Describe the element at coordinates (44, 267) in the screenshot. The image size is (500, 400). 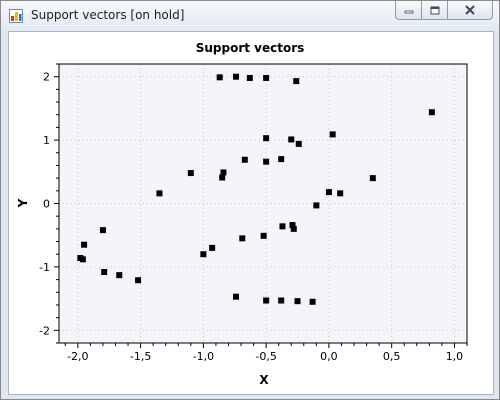
I see `y-tick-label: -1` at that location.